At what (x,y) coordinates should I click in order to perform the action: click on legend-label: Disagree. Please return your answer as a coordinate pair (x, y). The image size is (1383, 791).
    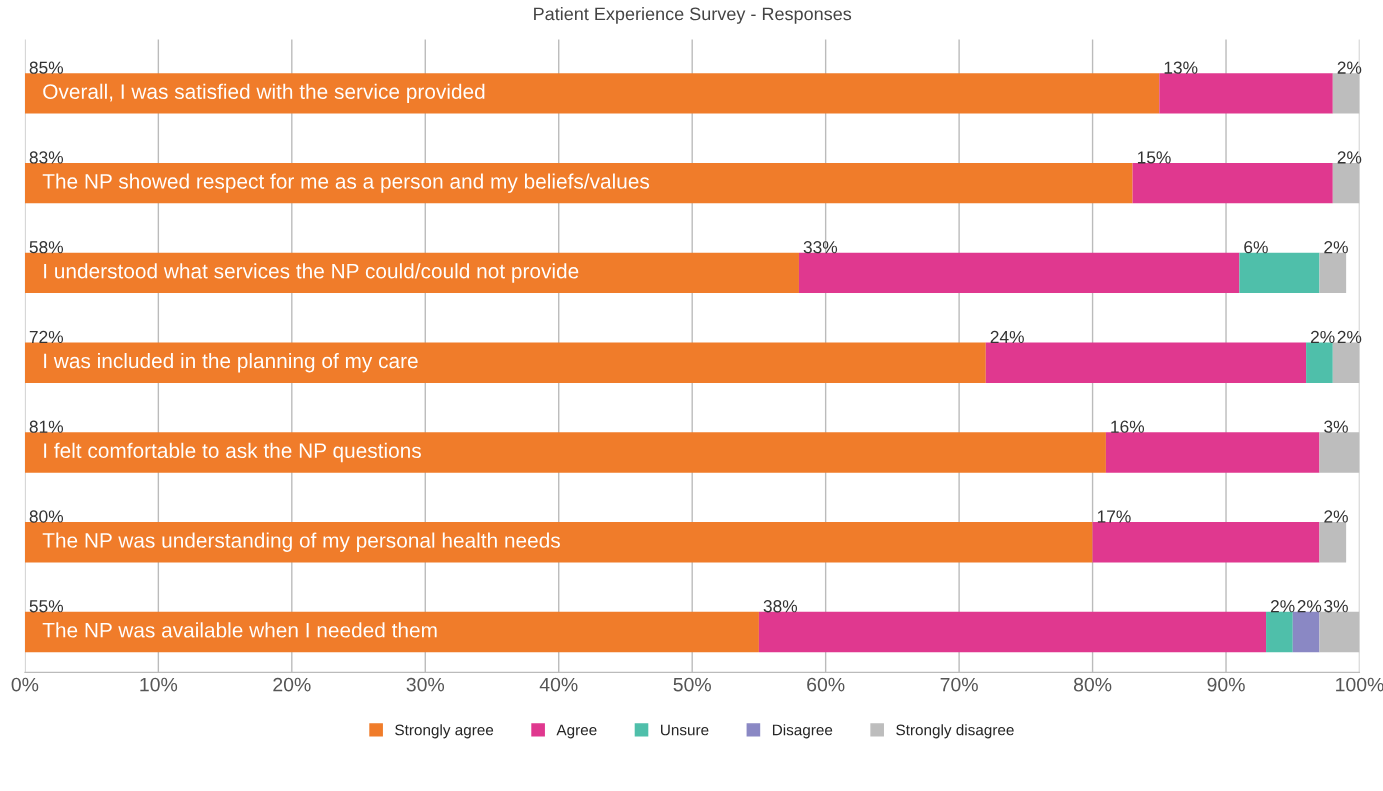
    Looking at the image, I should click on (802, 731).